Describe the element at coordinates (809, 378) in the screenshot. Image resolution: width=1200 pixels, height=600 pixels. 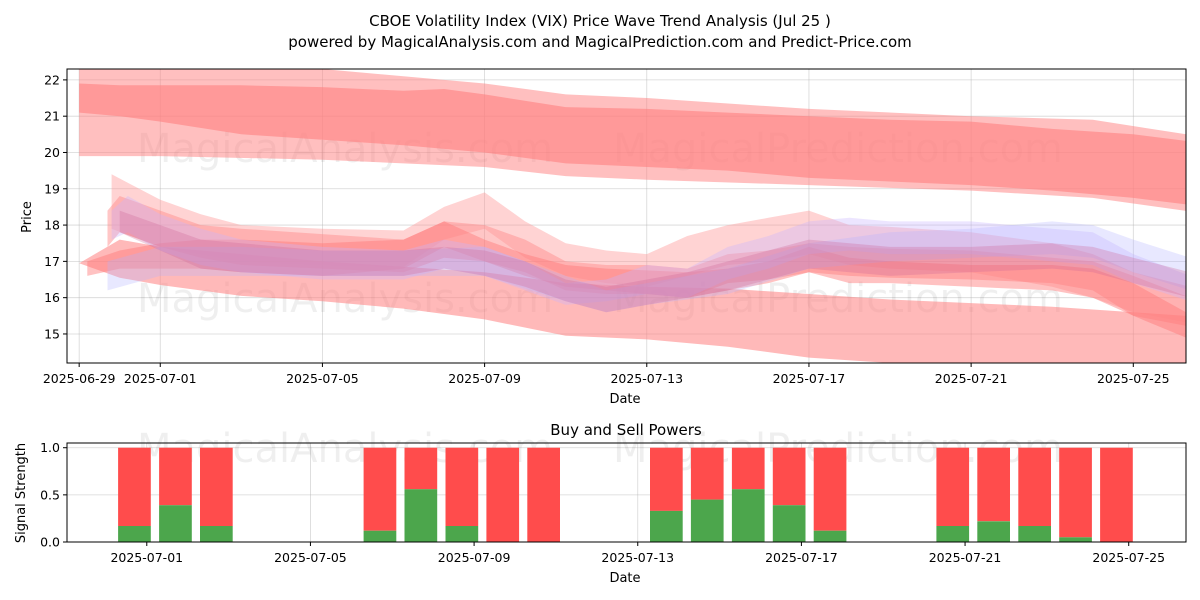
I see `price-x-tick-label-5: 2025-07-17` at that location.